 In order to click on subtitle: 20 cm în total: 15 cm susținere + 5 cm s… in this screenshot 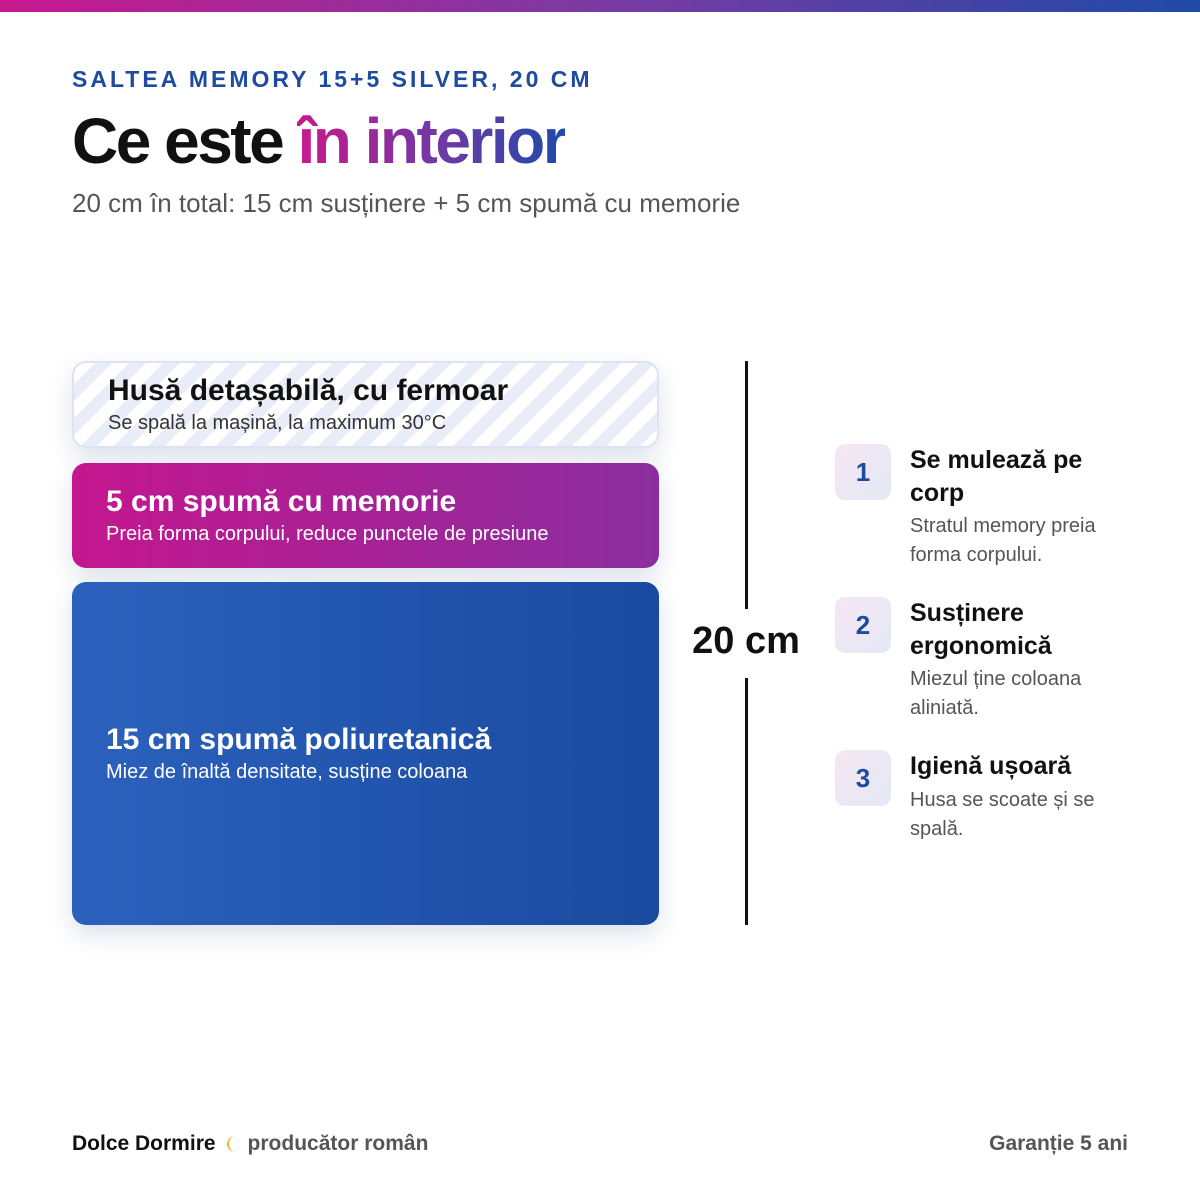, I will do `click(406, 203)`.